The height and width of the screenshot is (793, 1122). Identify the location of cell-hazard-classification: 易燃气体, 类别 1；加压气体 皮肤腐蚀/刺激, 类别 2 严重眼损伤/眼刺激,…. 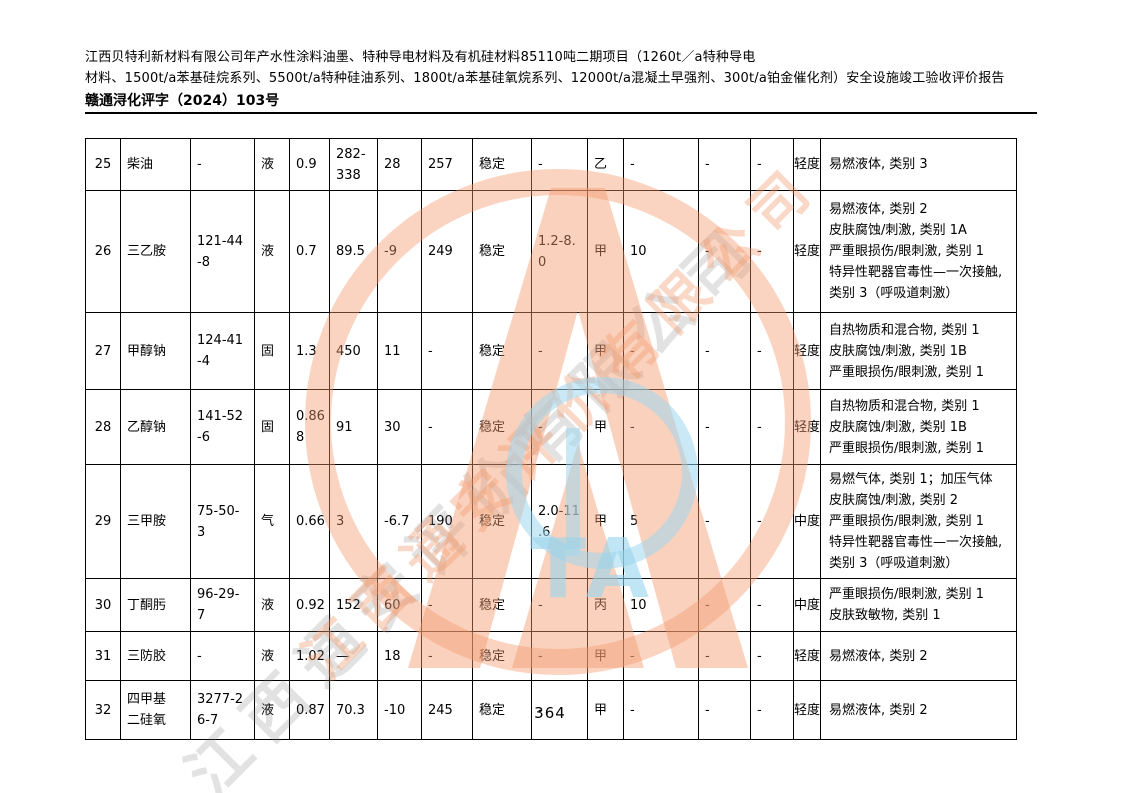
(918, 521).